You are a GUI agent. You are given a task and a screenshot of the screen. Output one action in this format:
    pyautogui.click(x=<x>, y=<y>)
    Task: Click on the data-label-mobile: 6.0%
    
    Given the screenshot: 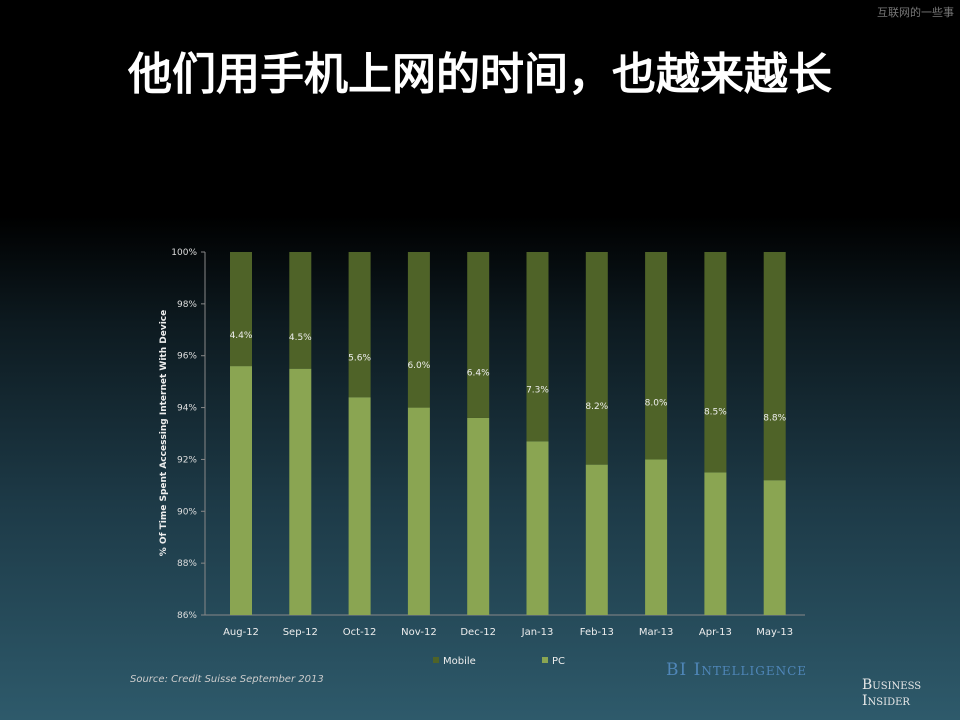 What is the action you would take?
    pyautogui.click(x=418, y=366)
    